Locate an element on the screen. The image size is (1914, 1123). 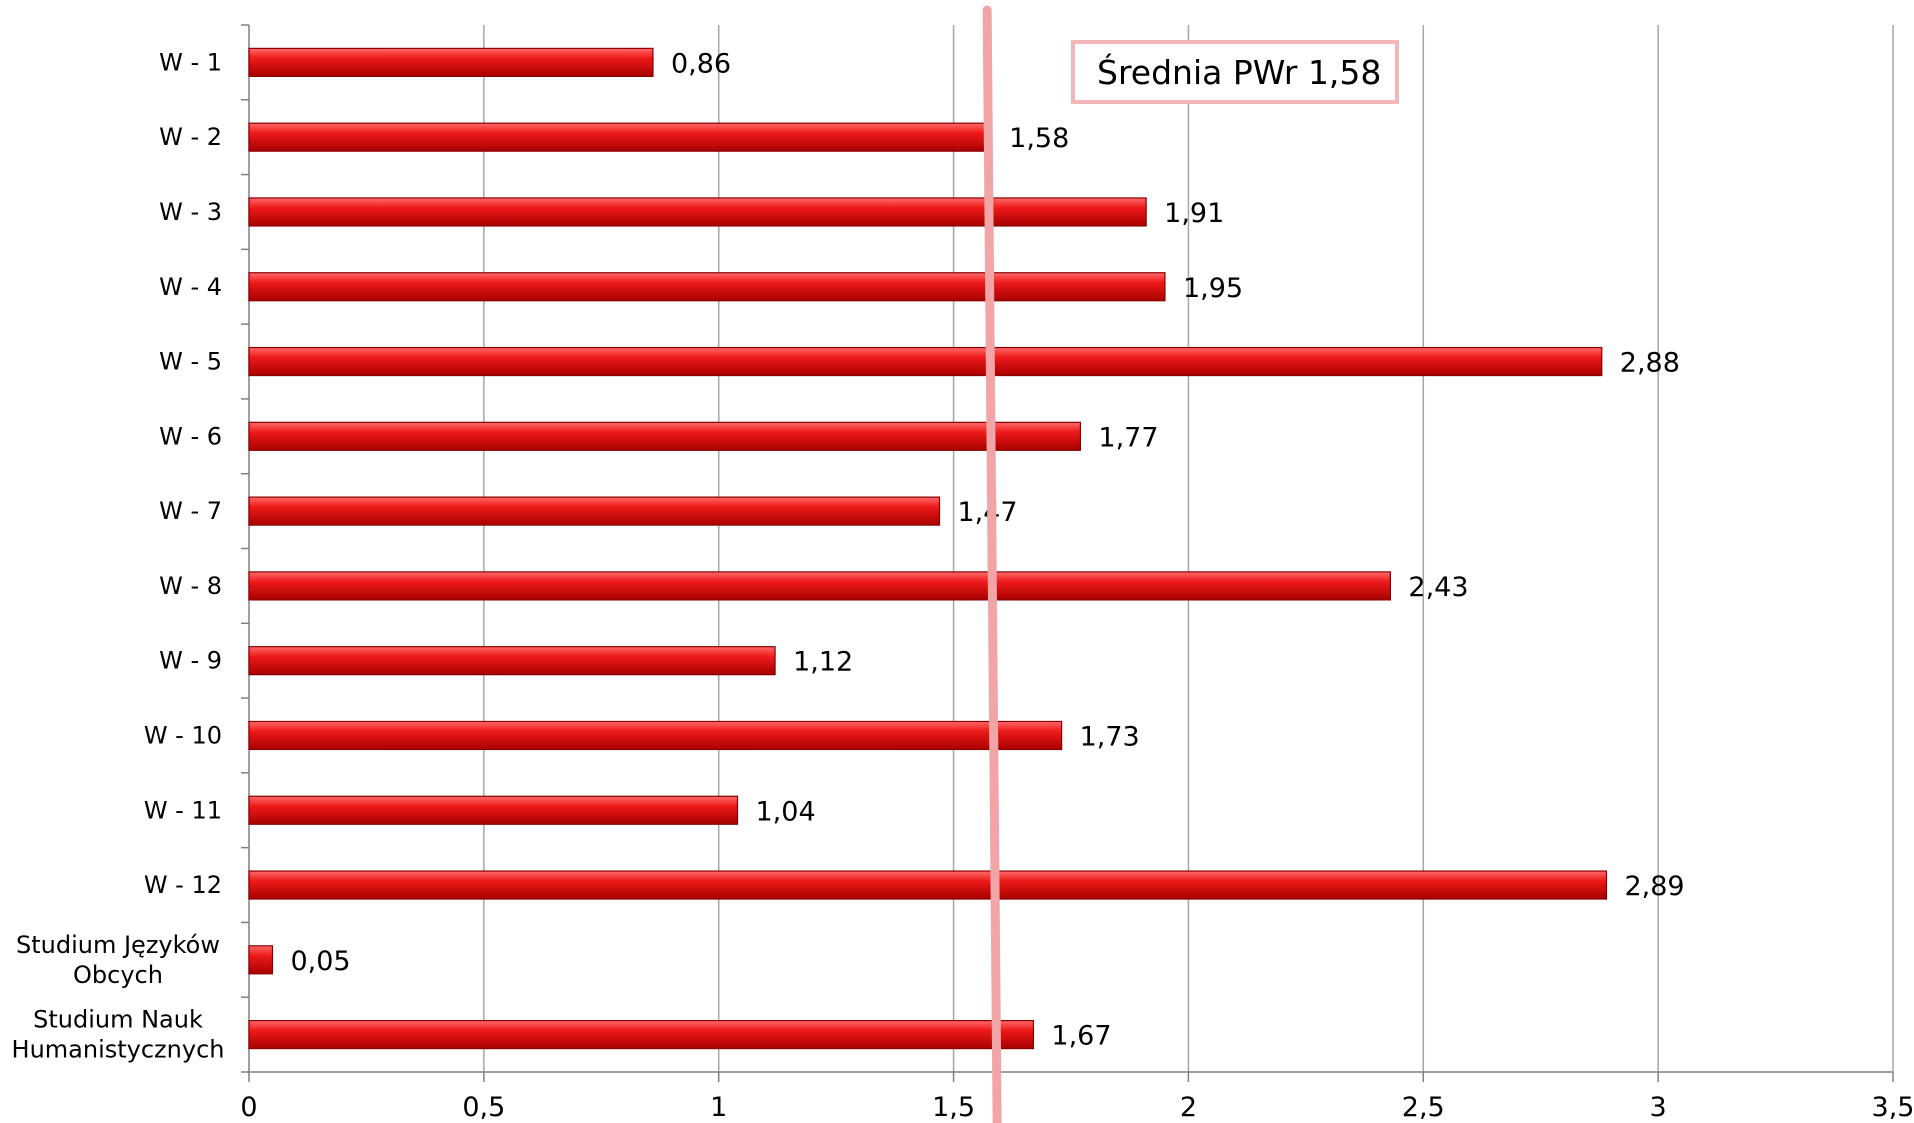
category-label: W - 10 is located at coordinates (183, 735).